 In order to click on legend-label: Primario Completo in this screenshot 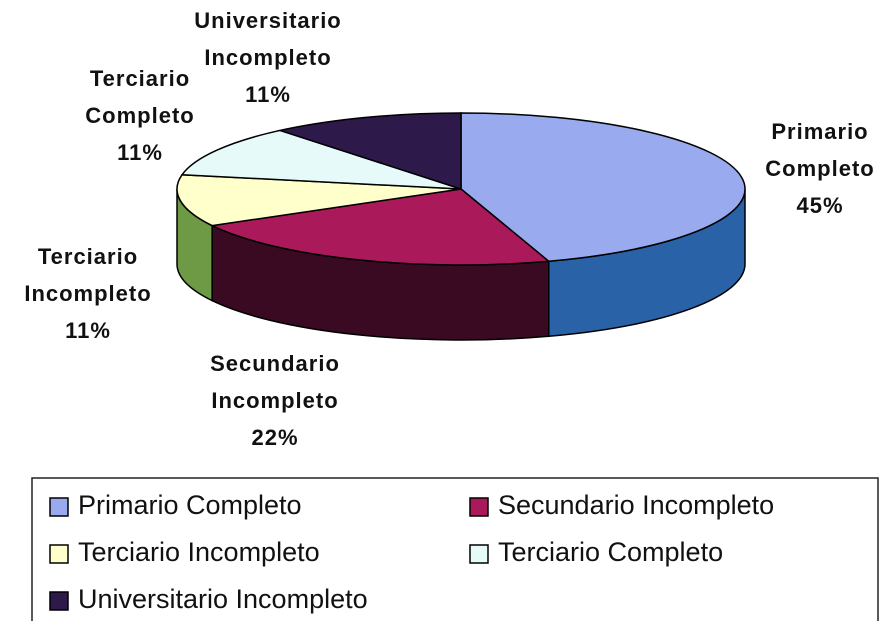, I will do `click(190, 505)`.